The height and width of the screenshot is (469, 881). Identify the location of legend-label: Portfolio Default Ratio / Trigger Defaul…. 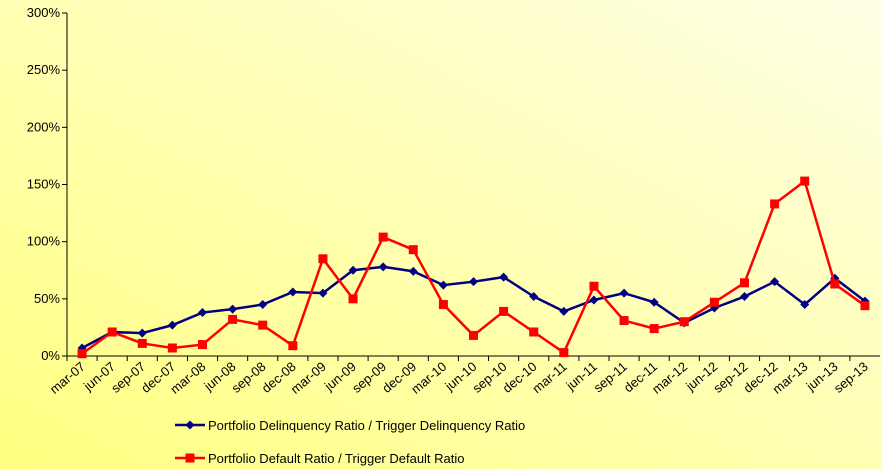
(336, 458).